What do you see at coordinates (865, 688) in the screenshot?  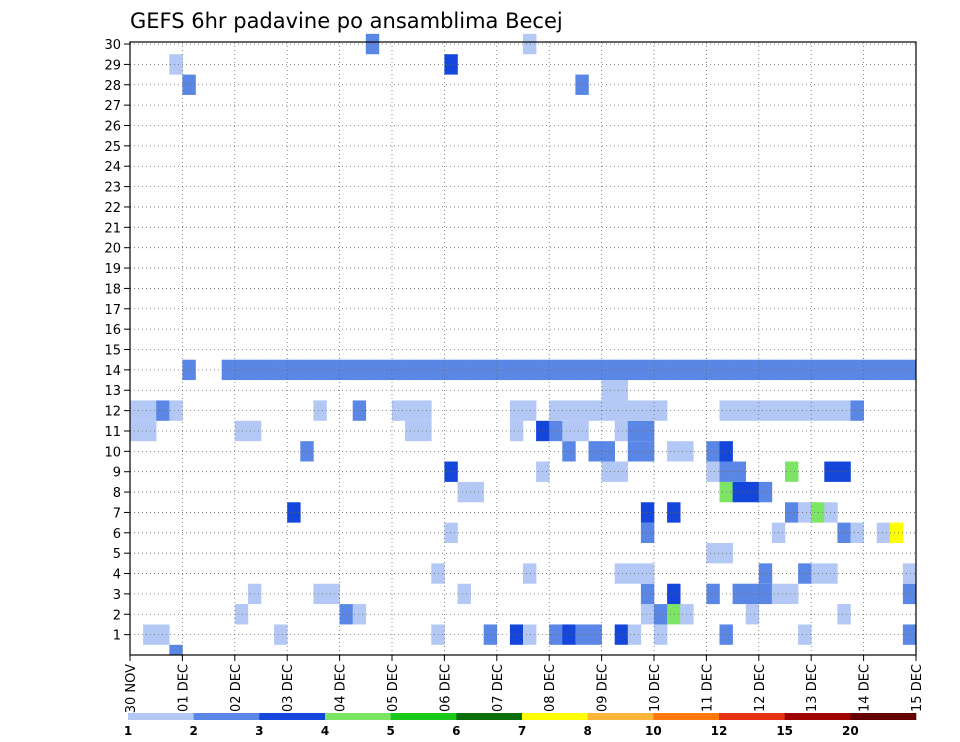 I see `x-tick-label: 14 DEC` at bounding box center [865, 688].